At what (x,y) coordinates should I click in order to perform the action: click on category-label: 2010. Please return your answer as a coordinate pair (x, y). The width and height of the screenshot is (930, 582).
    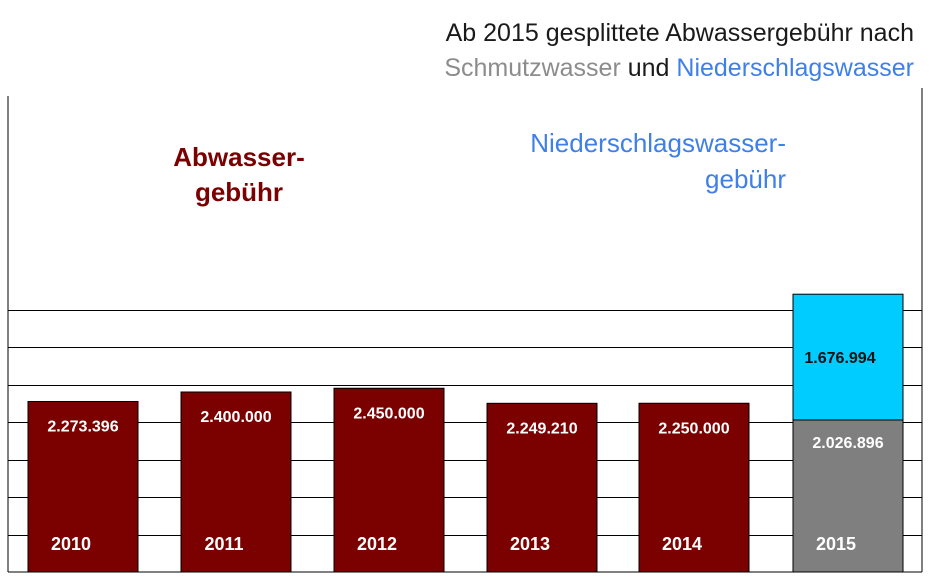
    Looking at the image, I should click on (71, 544).